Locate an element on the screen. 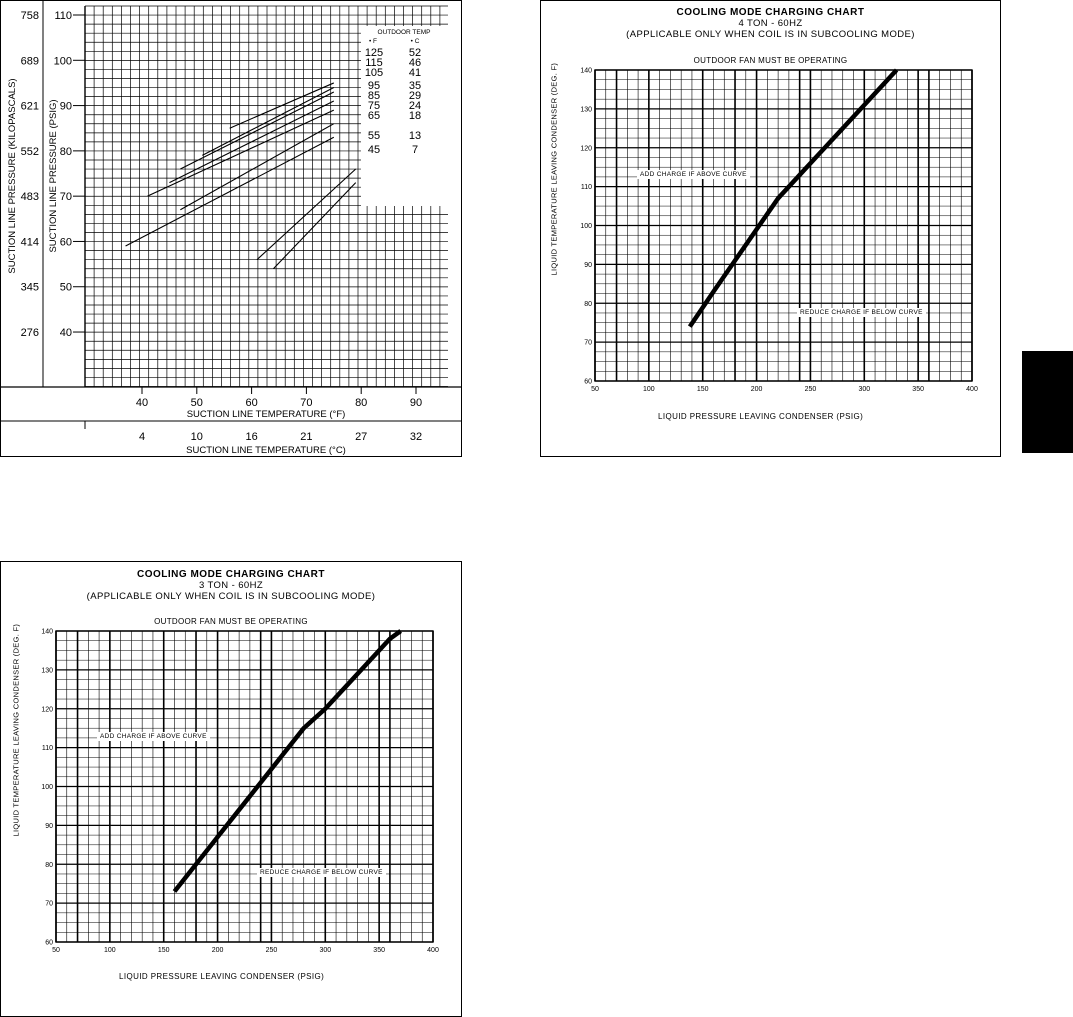  legend-f-55: 55 is located at coordinates (374, 136).